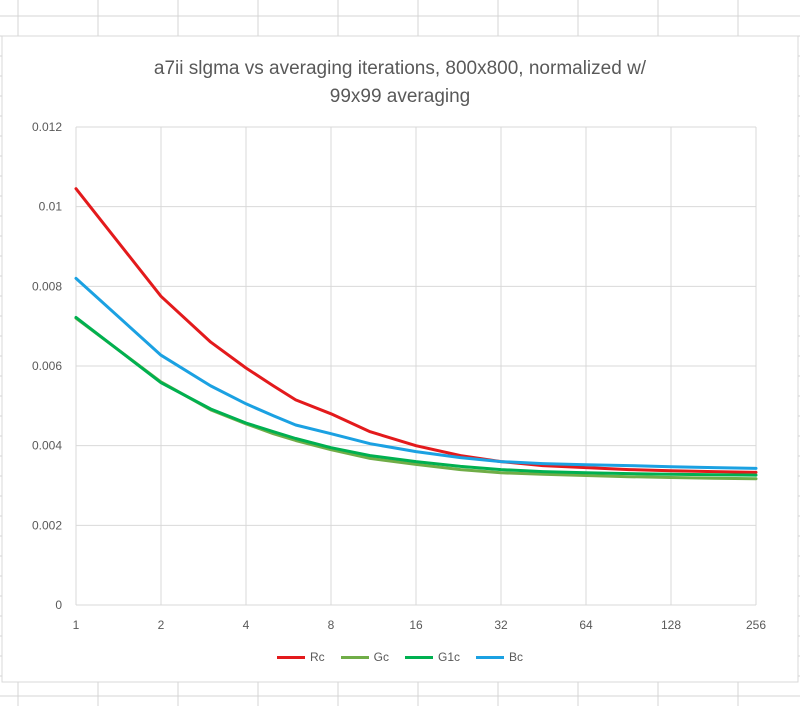  What do you see at coordinates (161, 625) in the screenshot?
I see `x-tick-label: 2` at bounding box center [161, 625].